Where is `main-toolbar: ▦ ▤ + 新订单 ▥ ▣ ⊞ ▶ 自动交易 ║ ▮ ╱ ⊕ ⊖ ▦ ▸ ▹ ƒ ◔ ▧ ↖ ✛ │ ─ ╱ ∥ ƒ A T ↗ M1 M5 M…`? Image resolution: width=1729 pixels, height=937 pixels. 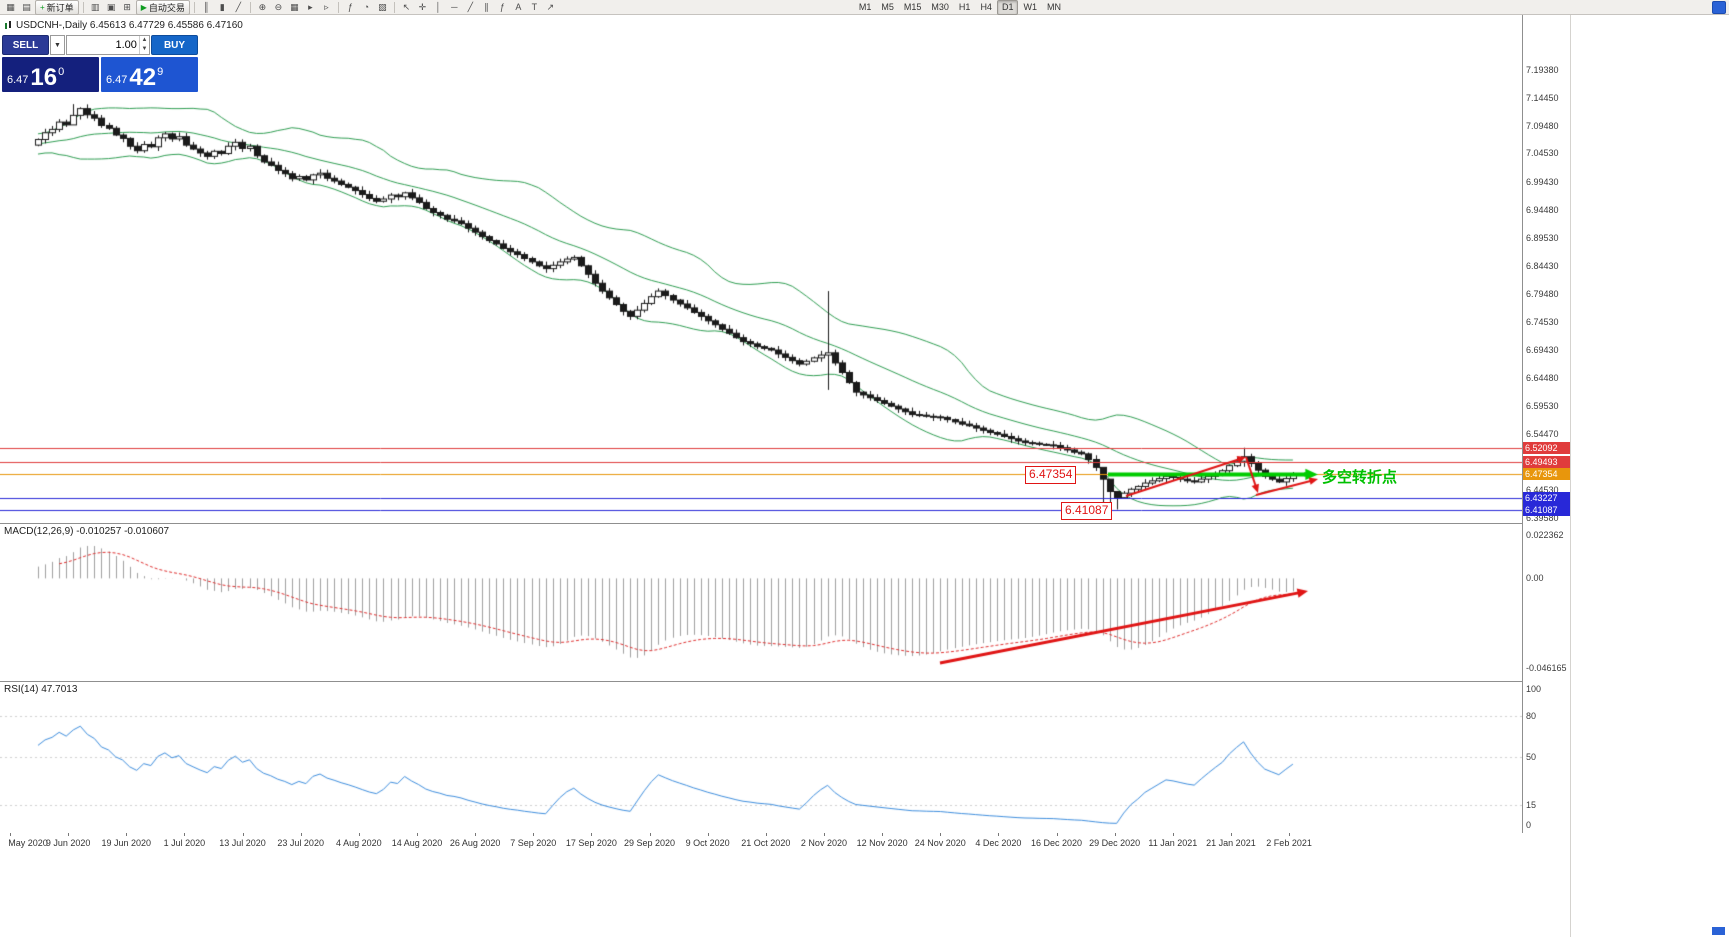
main-toolbar: ▦ ▤ + 新订单 ▥ ▣ ⊞ ▶ 自动交易 ║ ▮ ╱ ⊕ ⊖ ▦ ▸ ▹ ƒ ◔ ▧ ↖ ✛ │ ─ ╱ ∥ ƒ A T ↗ M1 M5 M… is located at coordinates (864, 7).